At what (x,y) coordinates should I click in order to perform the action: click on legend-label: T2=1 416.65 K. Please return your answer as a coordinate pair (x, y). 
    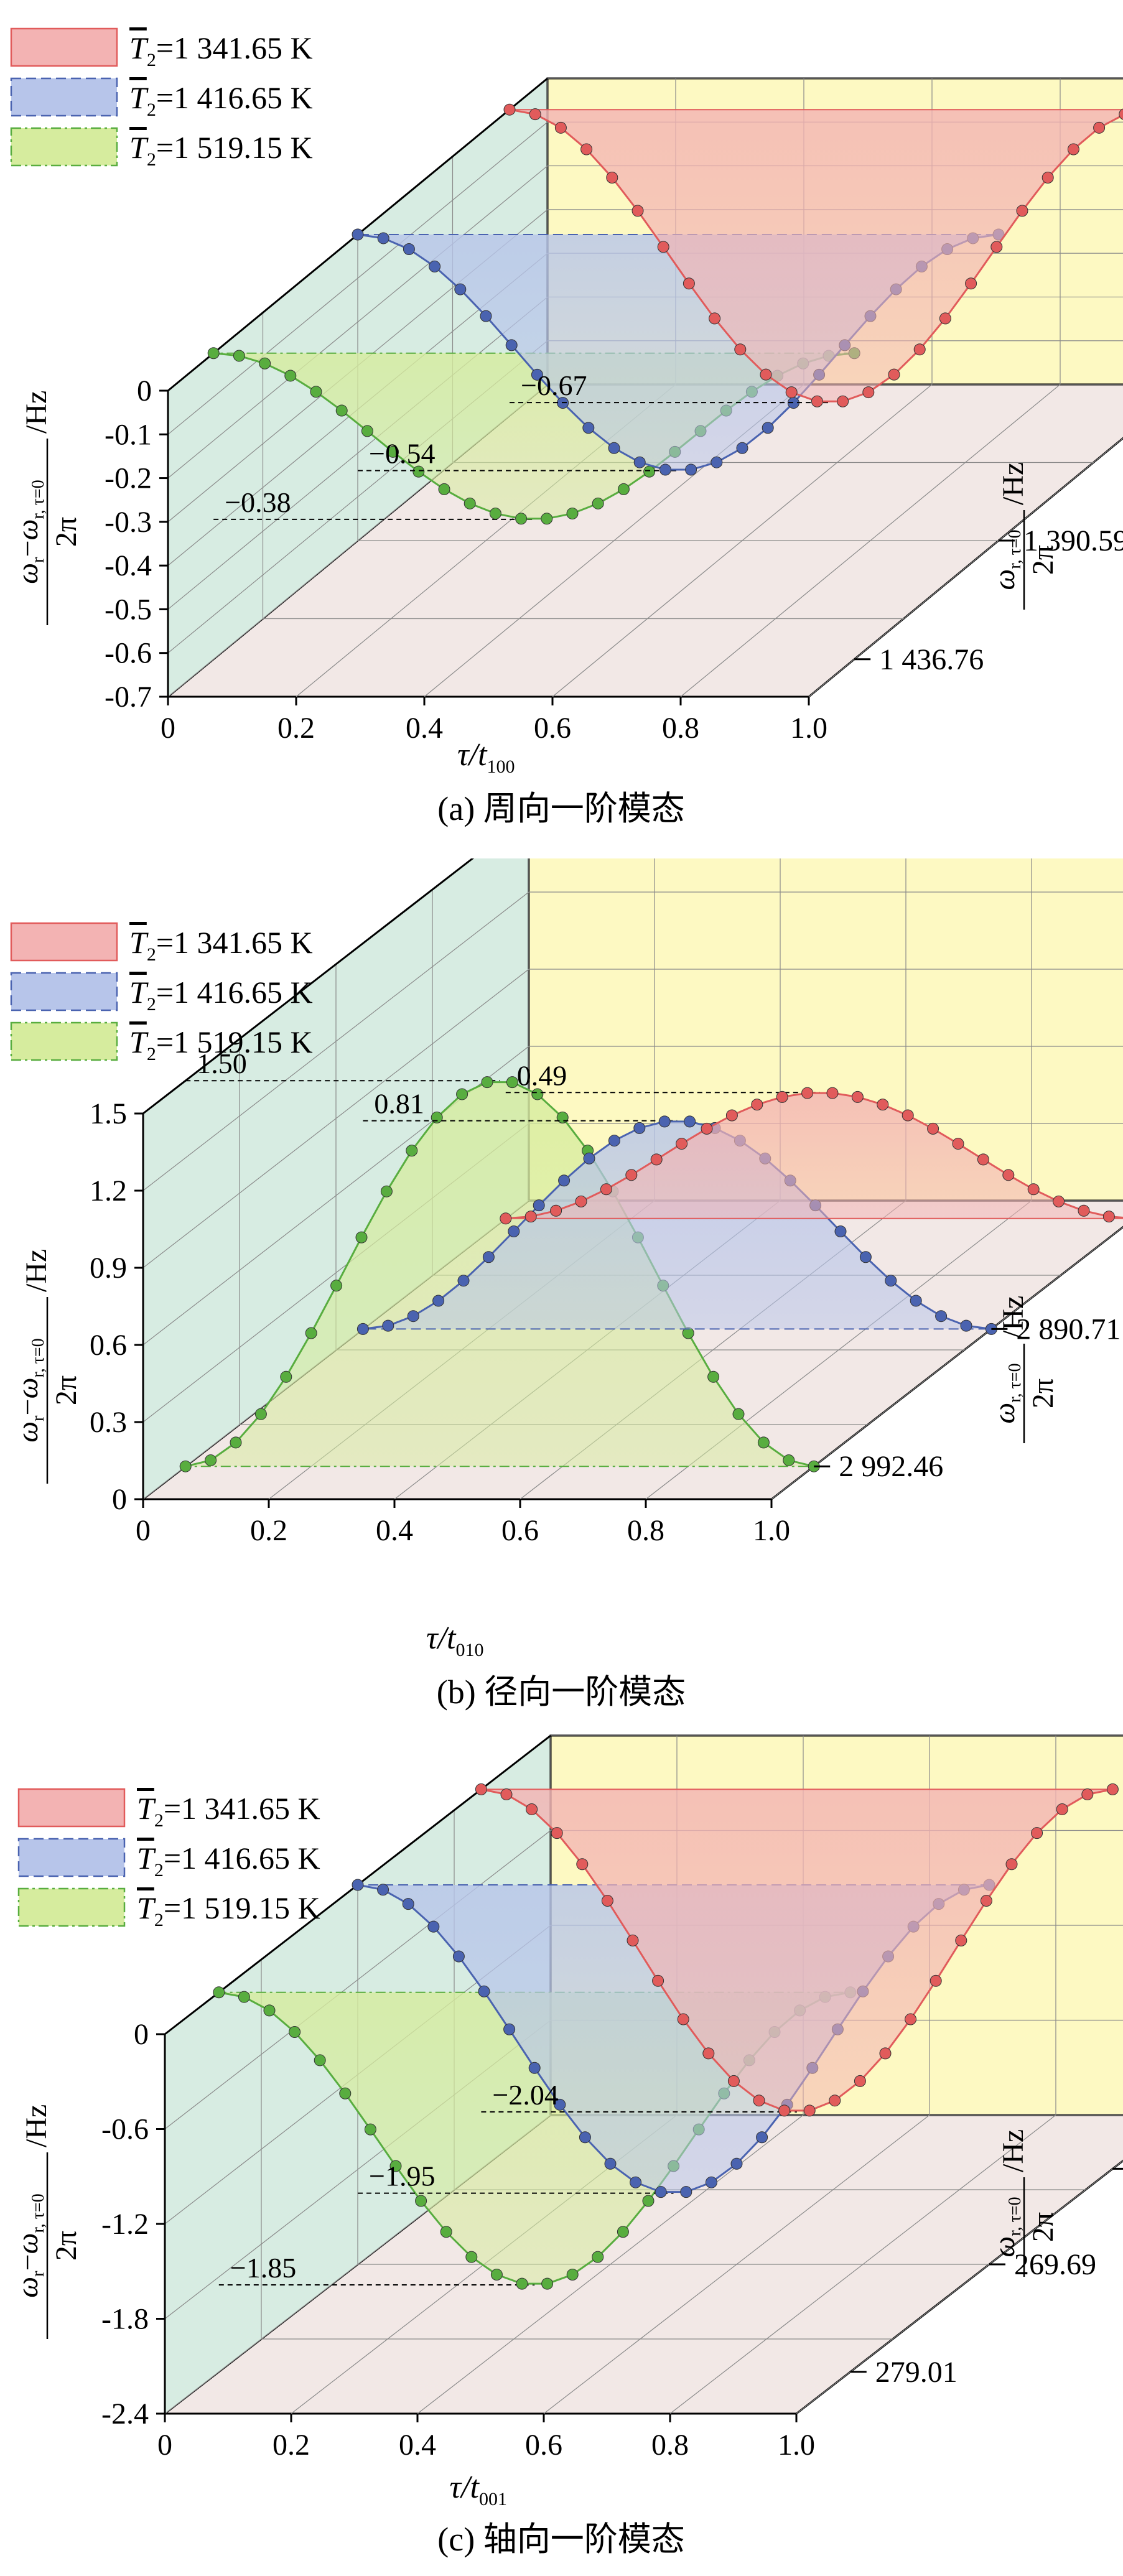
    Looking at the image, I should click on (228, 1861).